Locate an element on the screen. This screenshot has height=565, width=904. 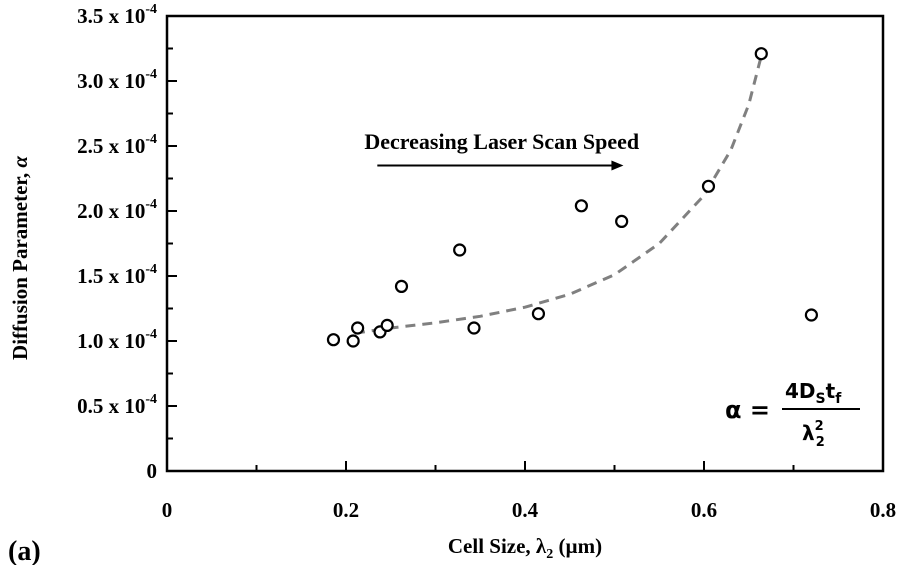
x-tick-label: 0.6 is located at coordinates (704, 510).